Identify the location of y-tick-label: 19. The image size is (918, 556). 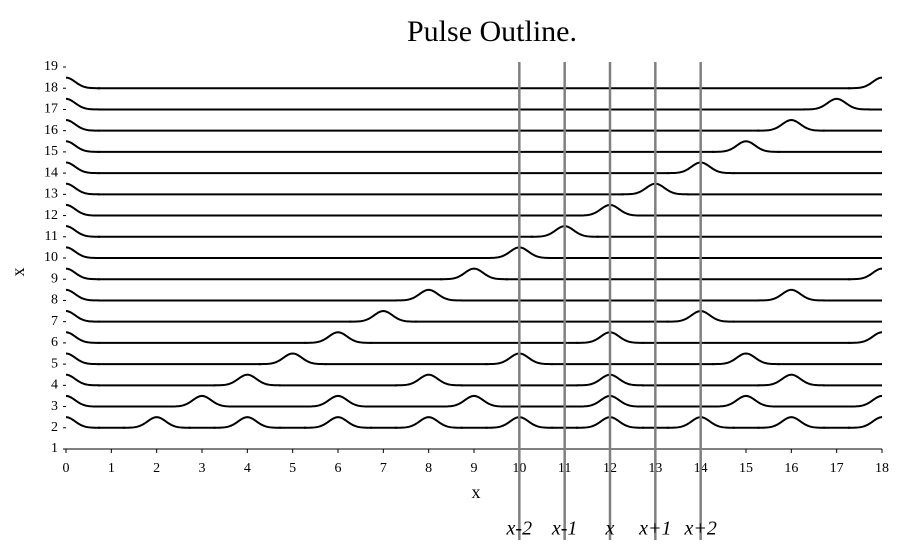
(51, 66).